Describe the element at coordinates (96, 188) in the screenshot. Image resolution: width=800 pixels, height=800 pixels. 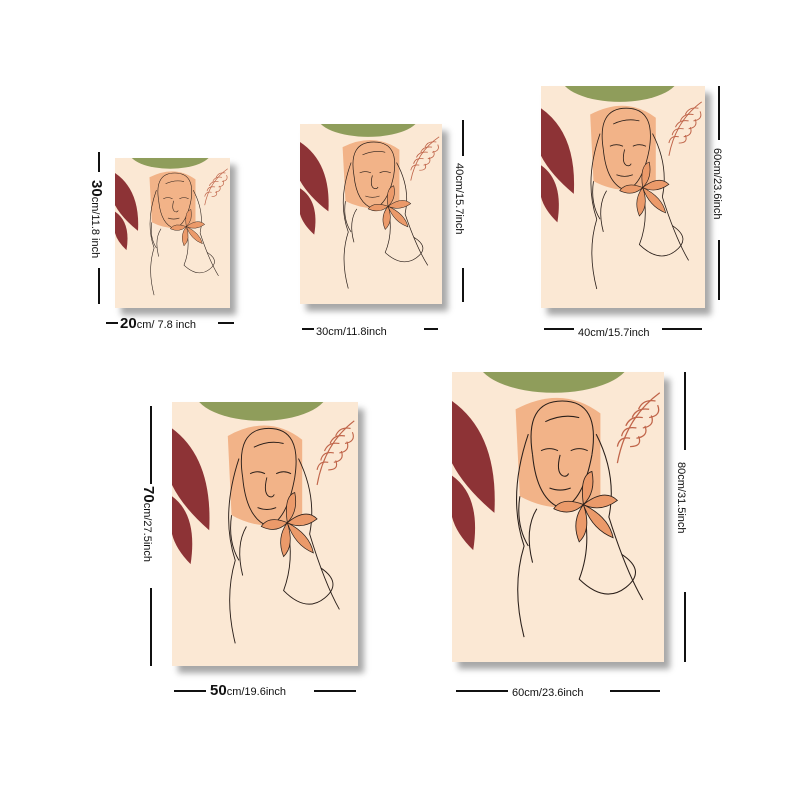
I see `height-number: 30` at that location.